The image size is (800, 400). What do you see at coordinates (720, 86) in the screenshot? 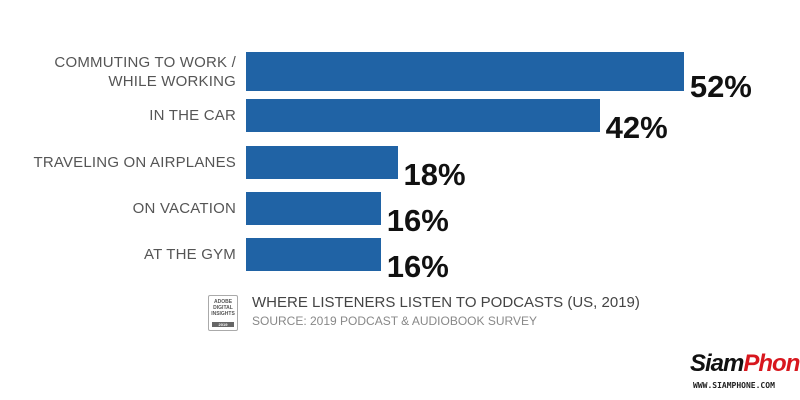
I see `value-label: 52%` at bounding box center [720, 86].